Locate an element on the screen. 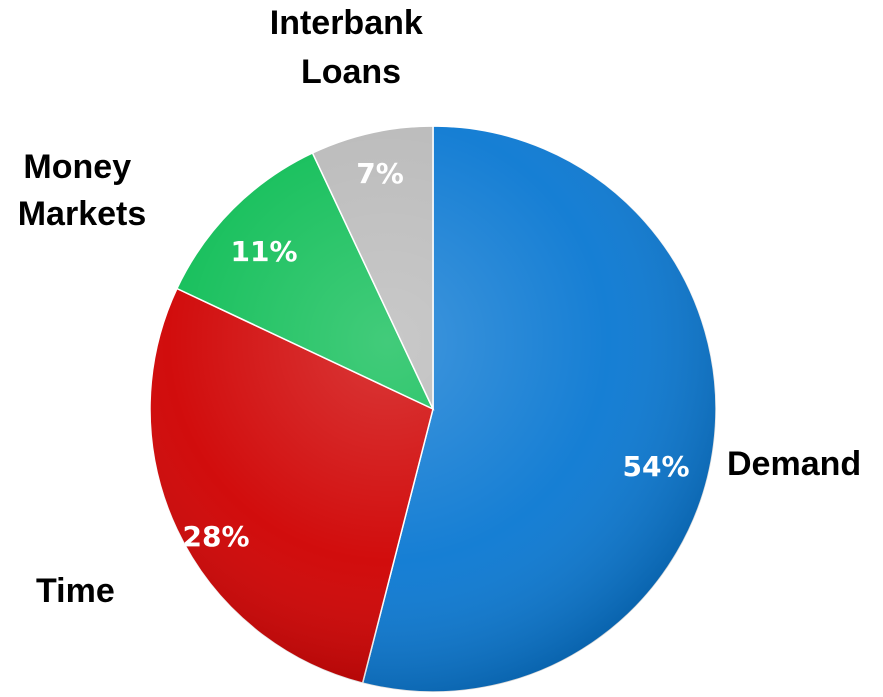 The height and width of the screenshot is (697, 883). data-label-money-markets: 11% is located at coordinates (263, 251).